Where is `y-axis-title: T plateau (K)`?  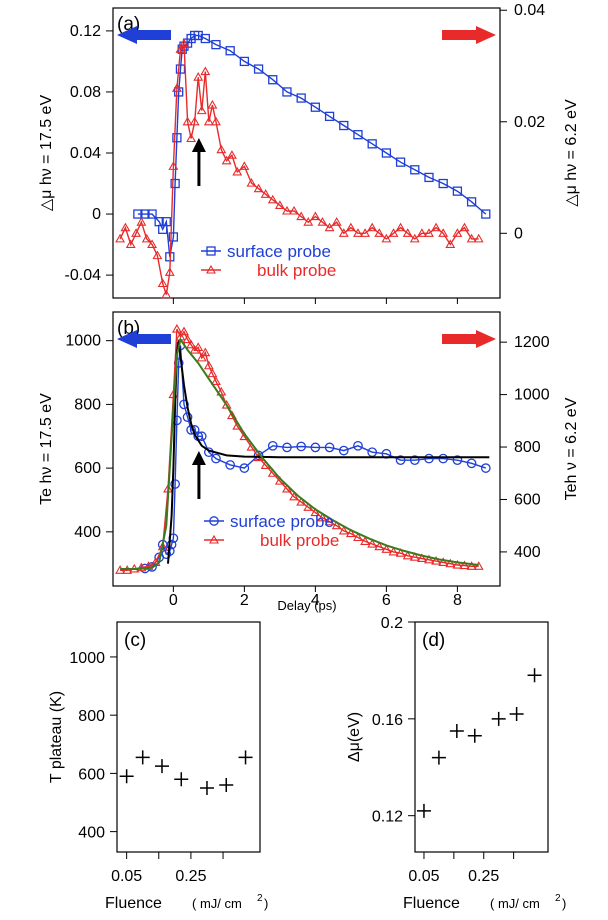 y-axis-title: T plateau (K) is located at coordinates (56, 737).